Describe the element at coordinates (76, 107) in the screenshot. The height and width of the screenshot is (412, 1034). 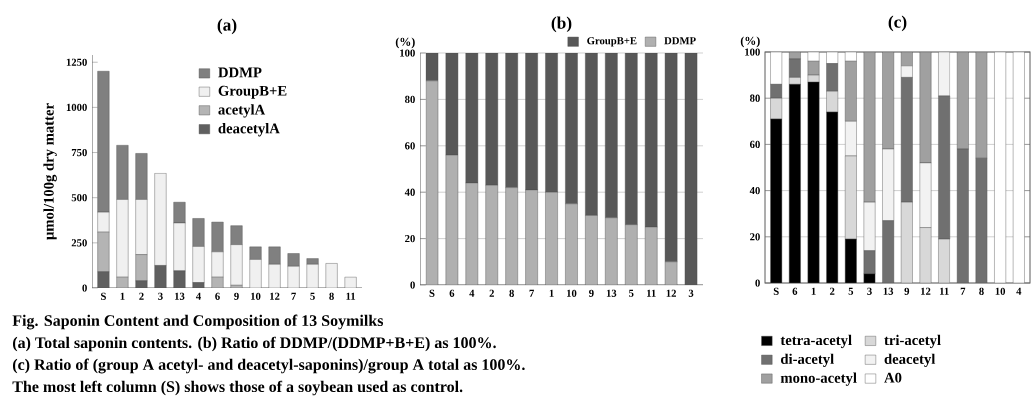
I see `y-tick-label: 1000` at that location.